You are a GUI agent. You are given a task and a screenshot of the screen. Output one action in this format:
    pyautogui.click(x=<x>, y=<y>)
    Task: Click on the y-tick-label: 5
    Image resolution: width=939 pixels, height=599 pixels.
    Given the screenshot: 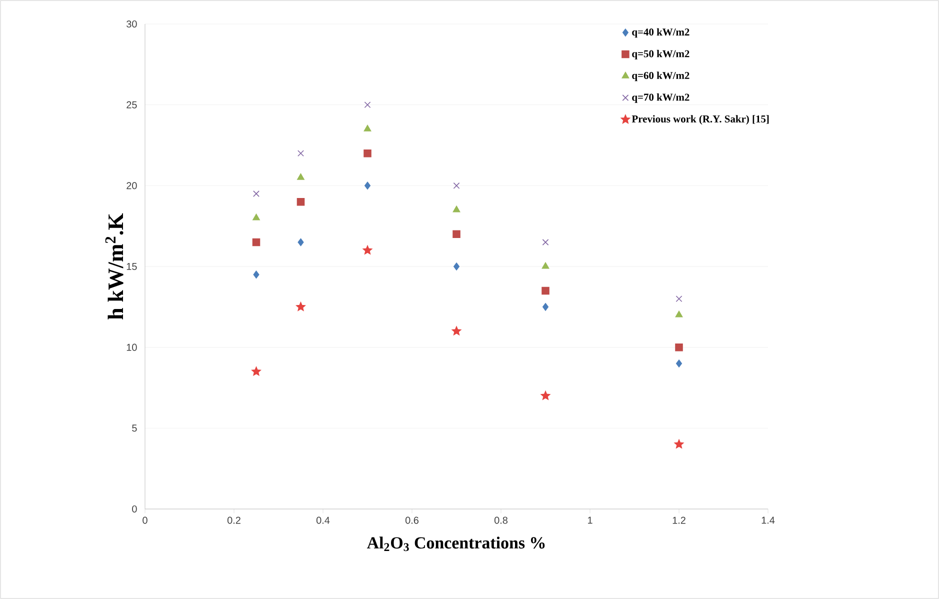 What is the action you would take?
    pyautogui.click(x=134, y=428)
    